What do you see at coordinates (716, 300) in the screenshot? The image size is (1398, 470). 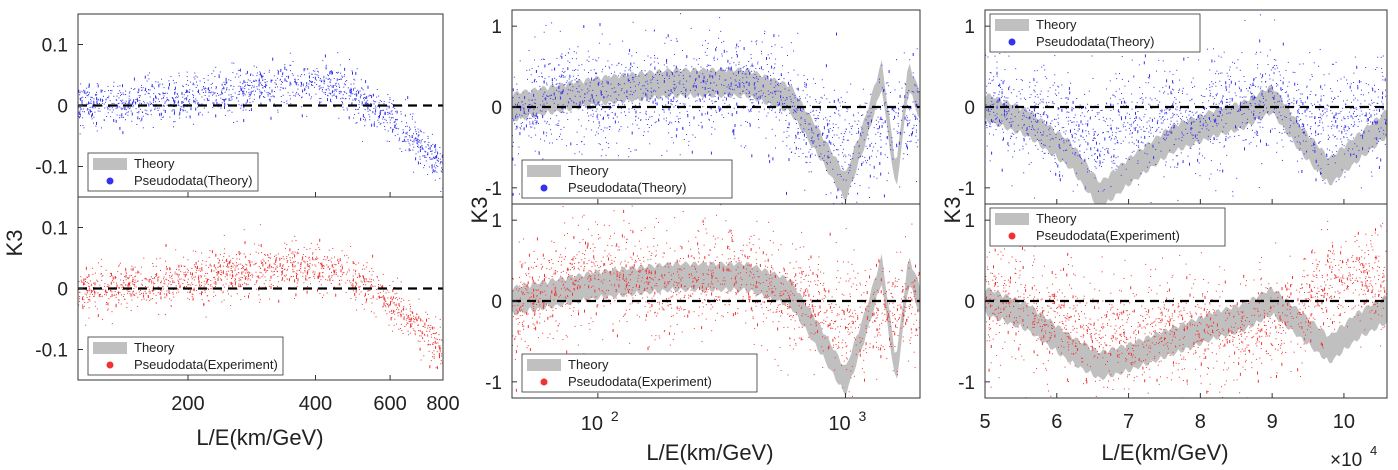 I see `panel-plot-area` at bounding box center [716, 300].